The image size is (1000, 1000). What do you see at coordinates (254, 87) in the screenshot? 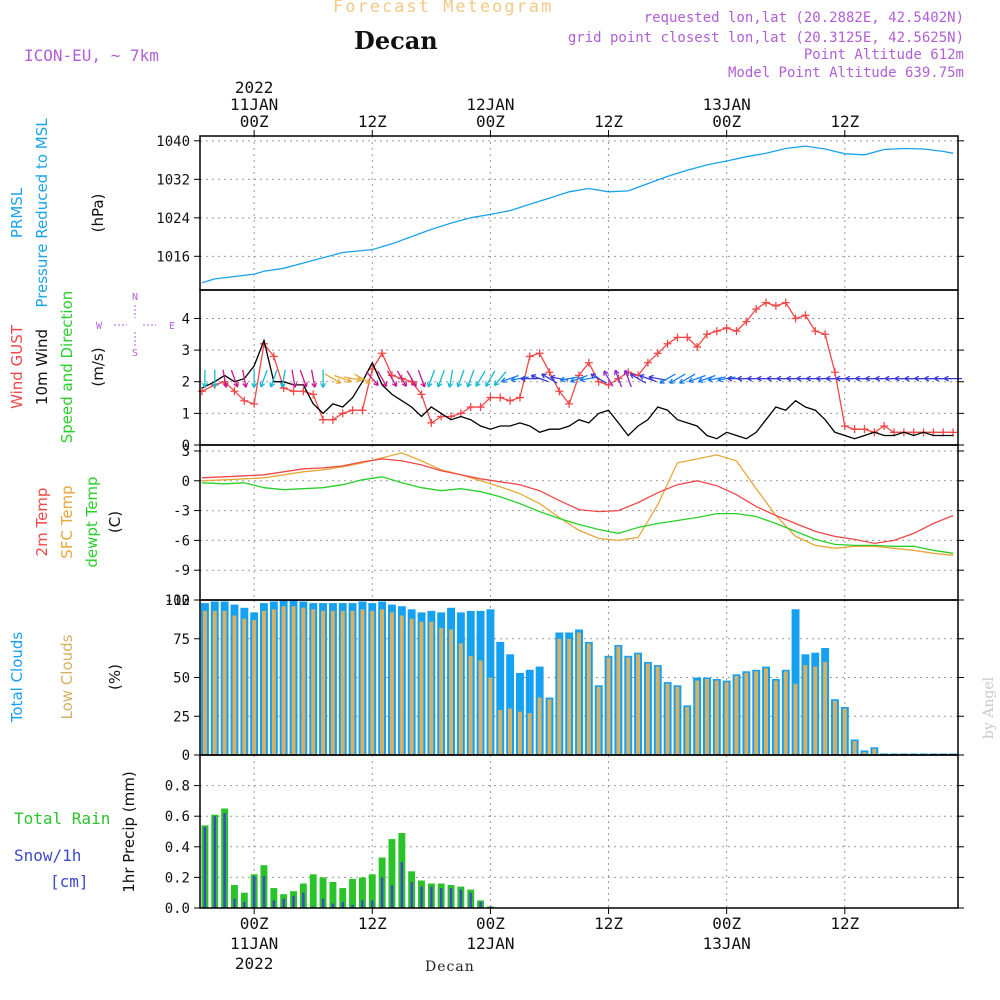
I see `top-time-label: 2022` at bounding box center [254, 87].